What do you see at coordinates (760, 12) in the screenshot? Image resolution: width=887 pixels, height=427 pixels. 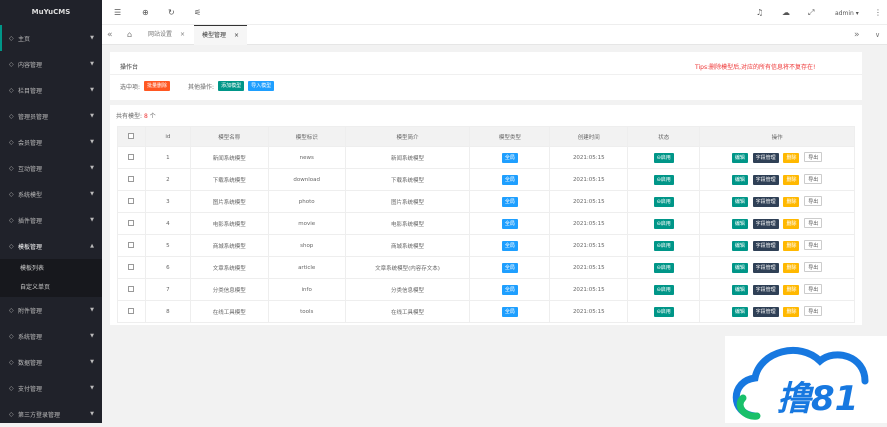 I see `bell-icon: ♫` at bounding box center [760, 12].